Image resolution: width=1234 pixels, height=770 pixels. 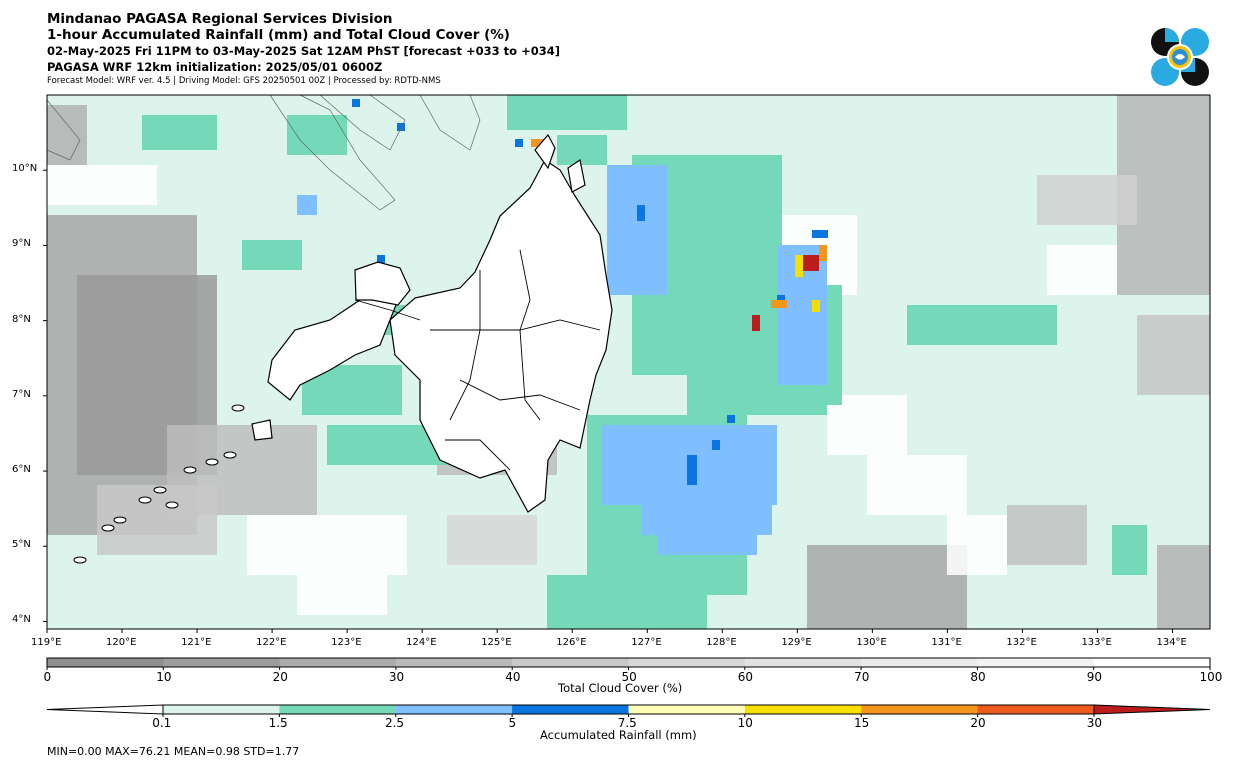 I want to click on lat-tick-label: 7°N, so click(x=21, y=394).